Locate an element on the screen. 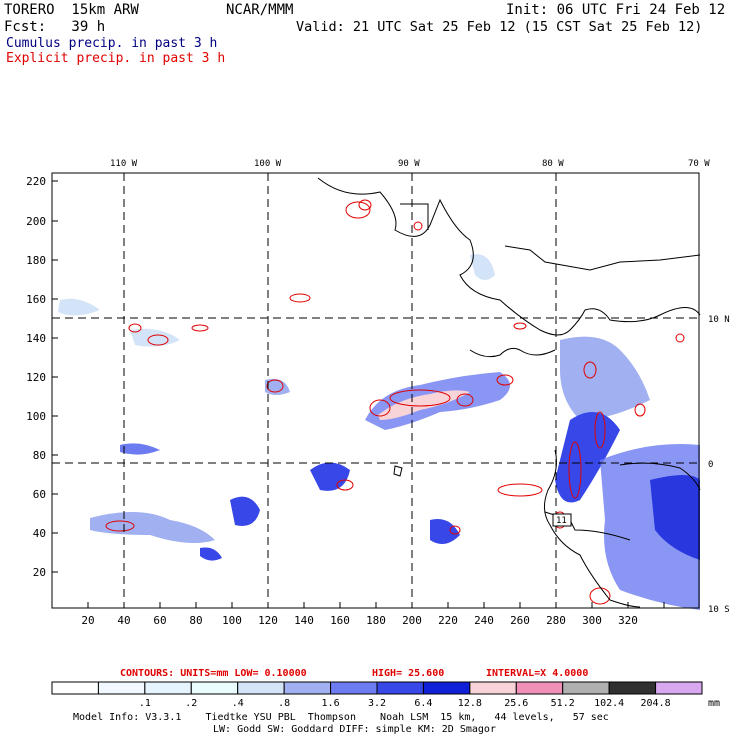  colorbar-label: .1 is located at coordinates (145, 703).